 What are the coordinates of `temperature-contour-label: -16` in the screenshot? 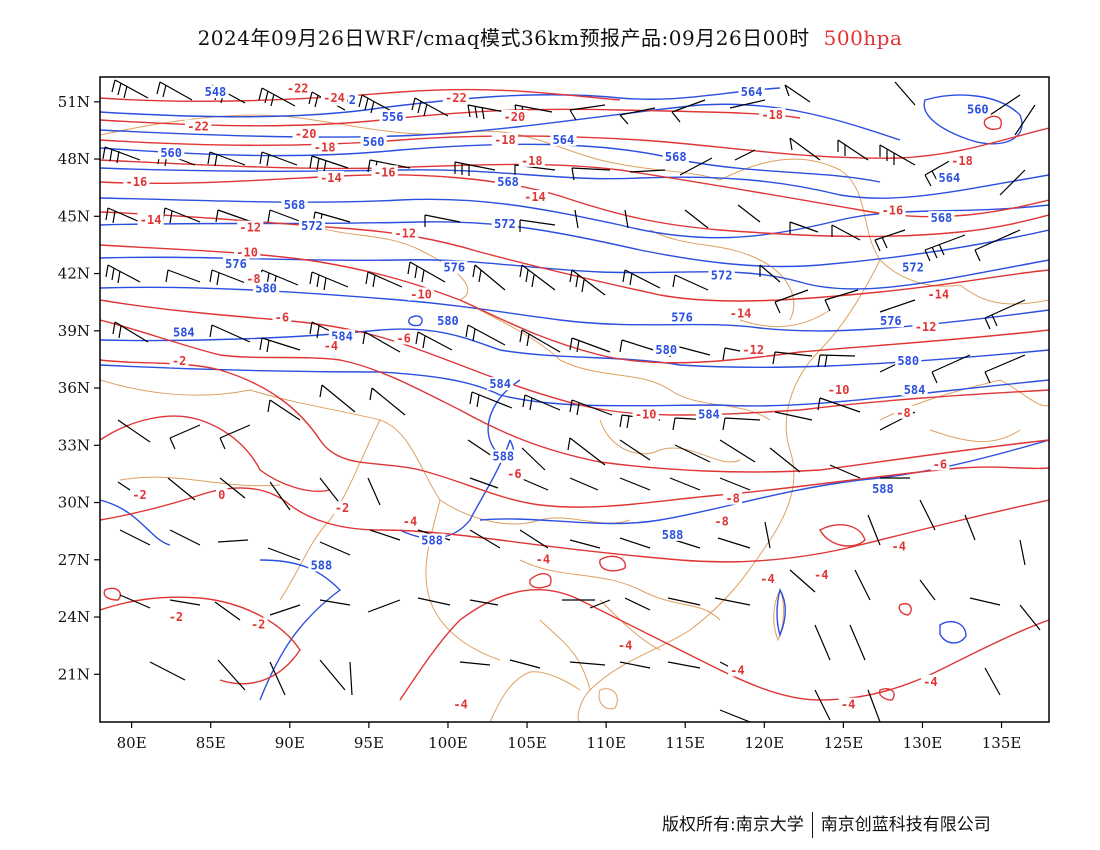 It's located at (137, 182).